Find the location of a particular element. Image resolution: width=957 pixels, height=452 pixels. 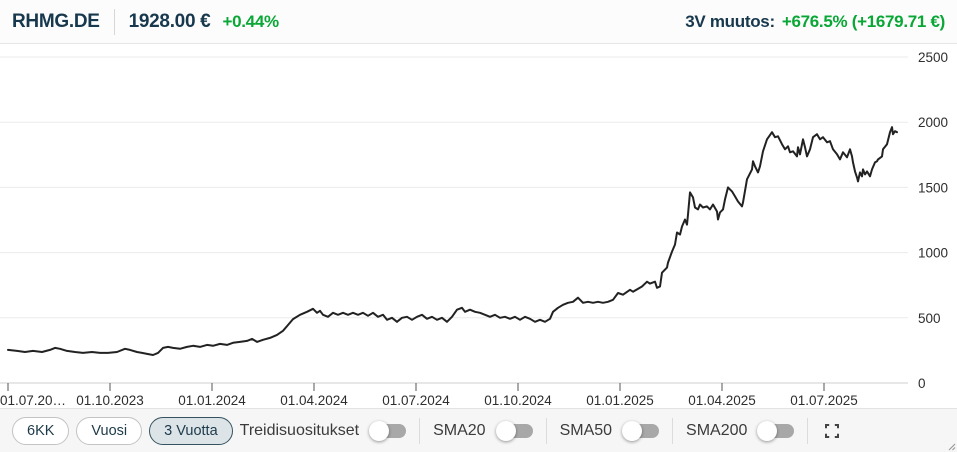

range-button-vuosi: Vuosi is located at coordinates (109, 430).